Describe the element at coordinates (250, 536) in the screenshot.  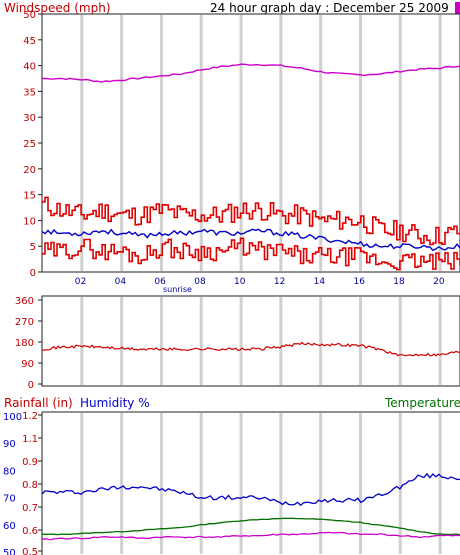
I see `series-line-rainfall` at that location.